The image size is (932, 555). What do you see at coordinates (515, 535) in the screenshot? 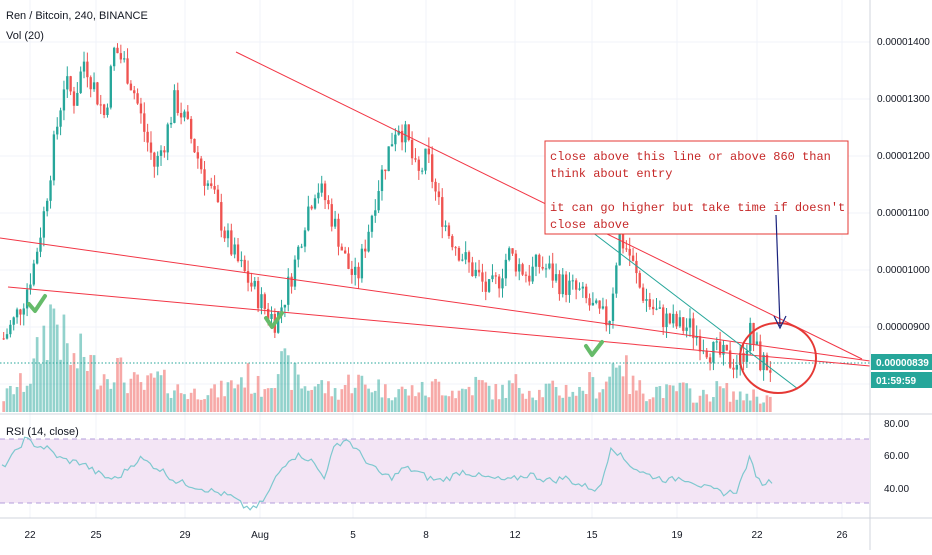
I see `time-tick: 12` at bounding box center [515, 535].